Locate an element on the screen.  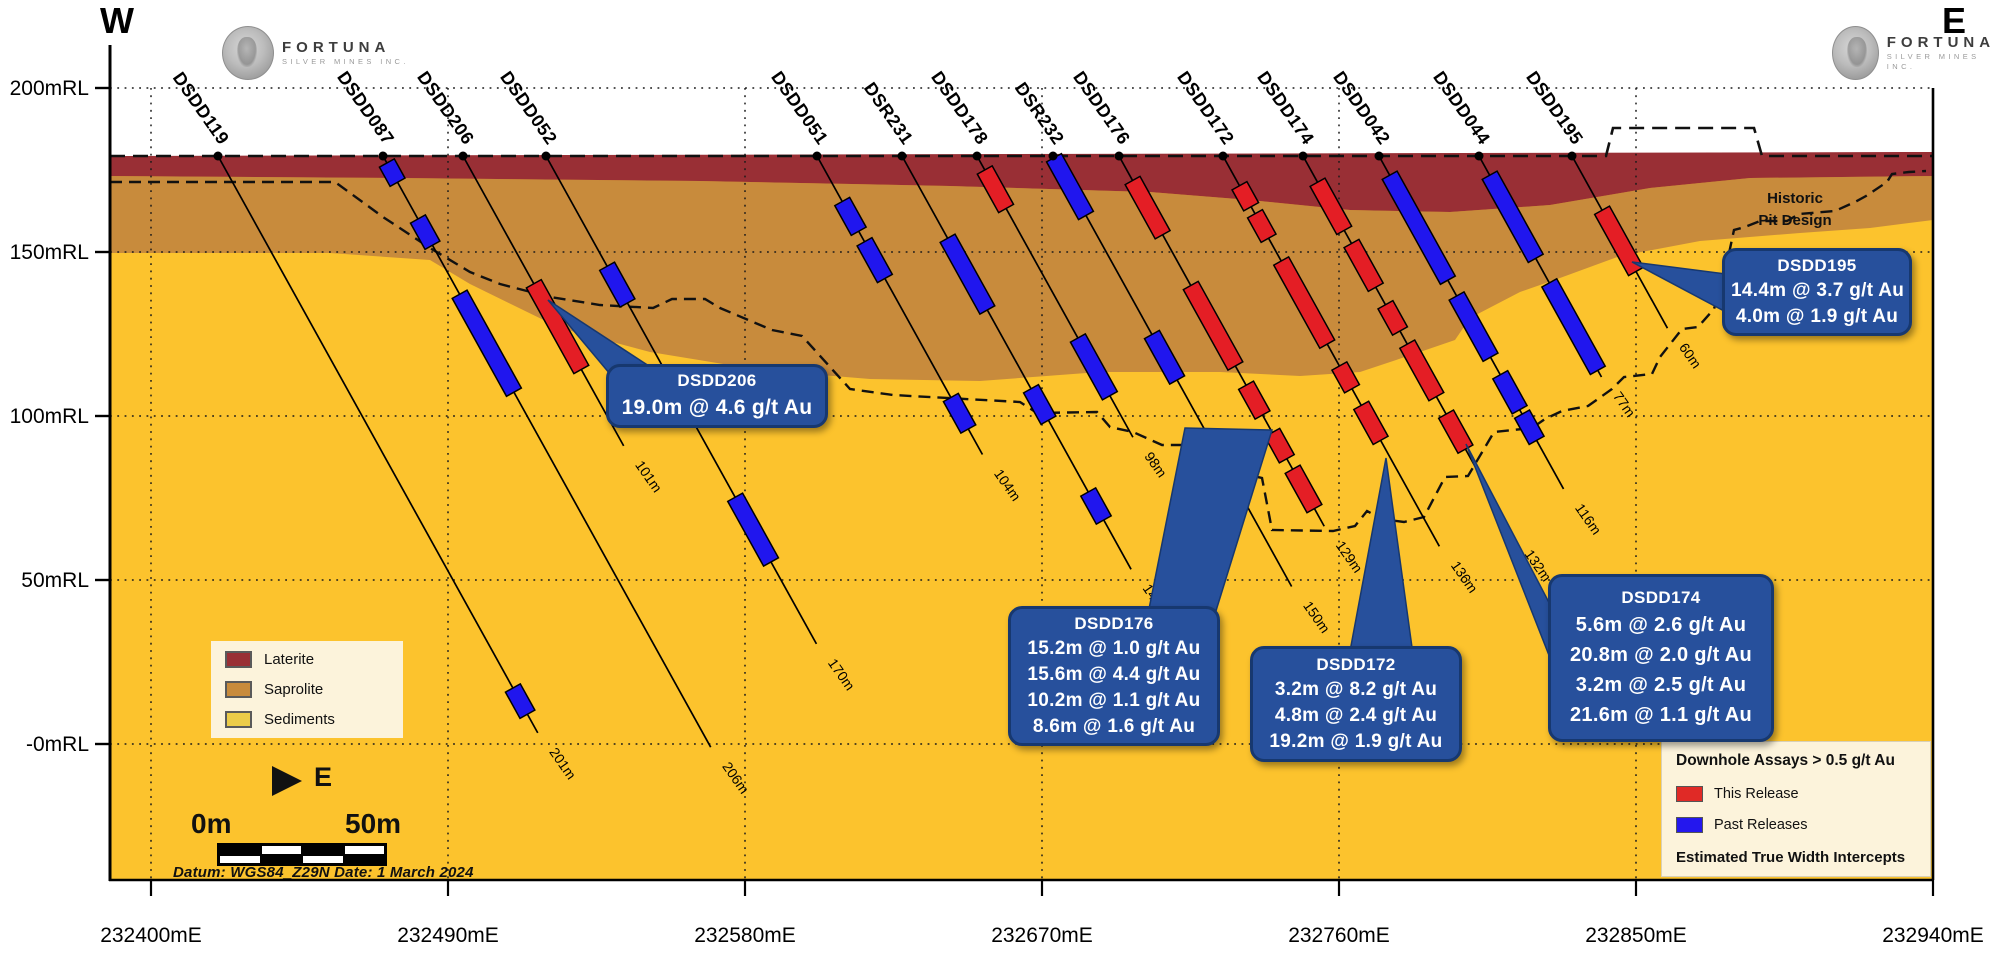
west-label: W is located at coordinates (117, 20).